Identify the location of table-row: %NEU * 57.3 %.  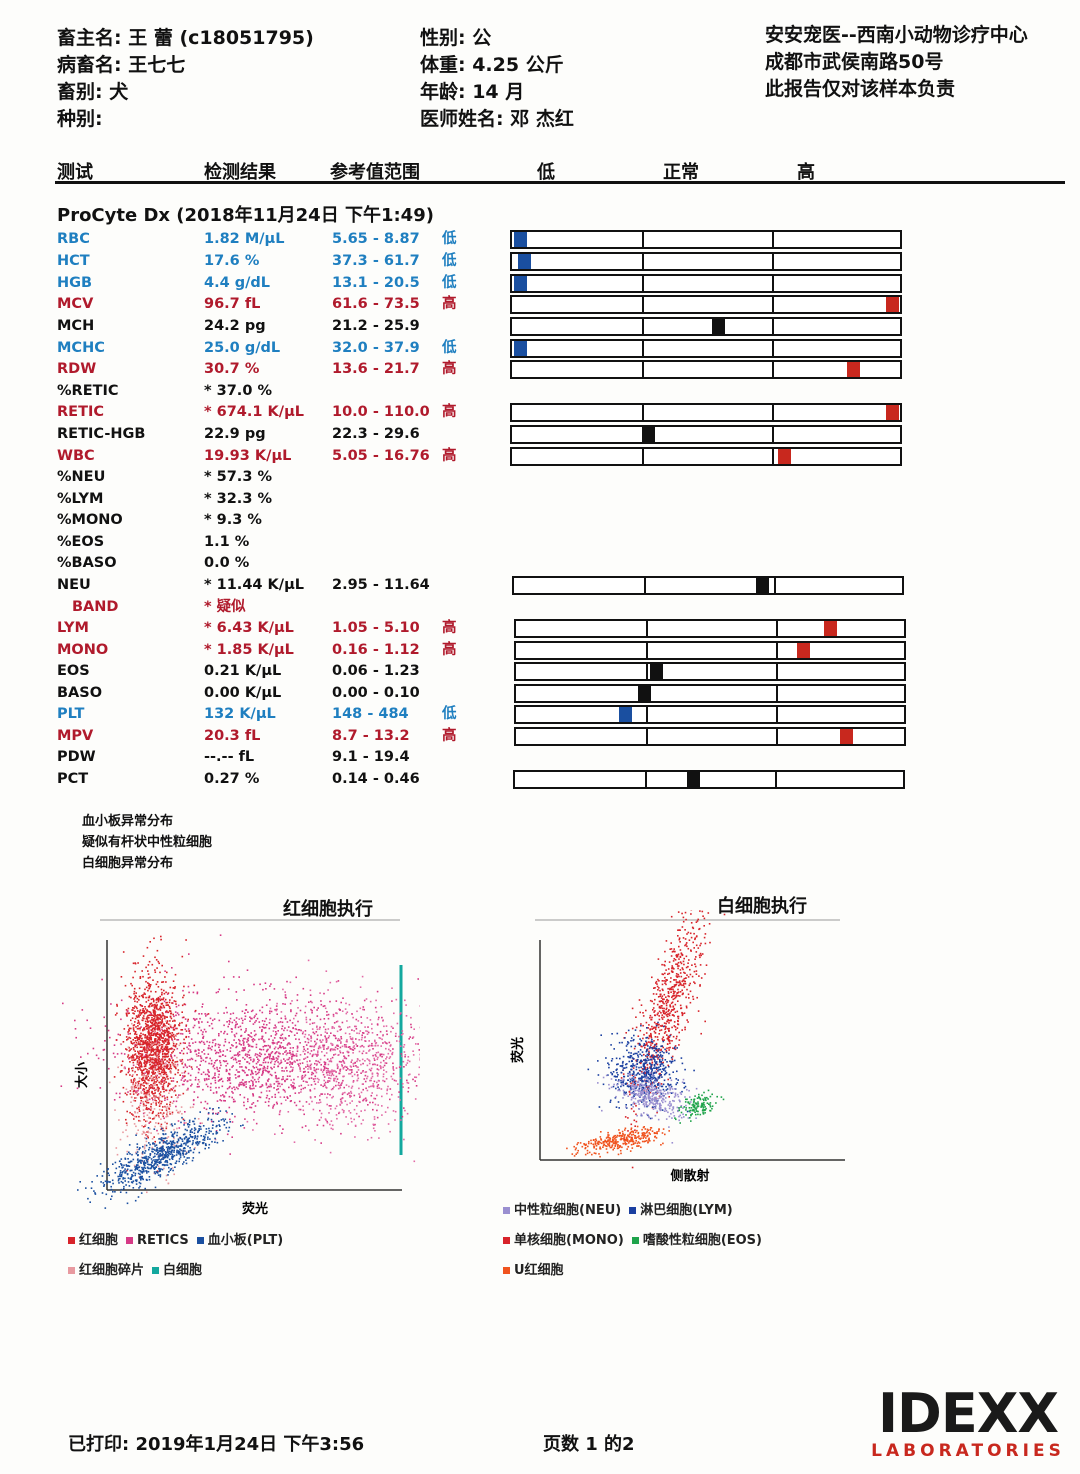
(260, 477).